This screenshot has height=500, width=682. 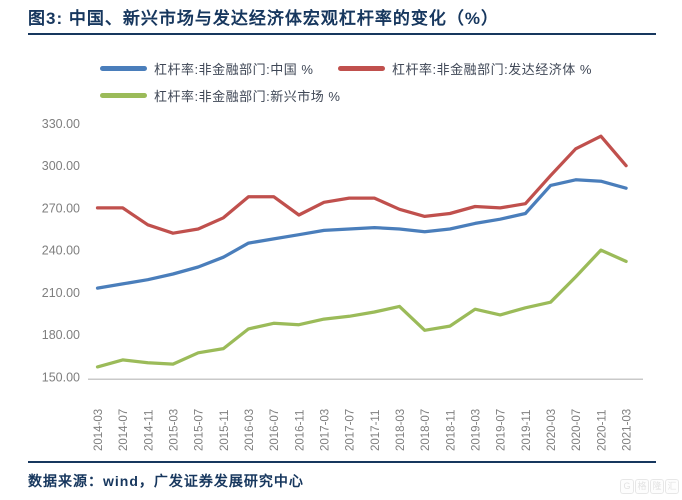 What do you see at coordinates (124, 430) in the screenshot?
I see `x-axis-tick-label: 2014-07` at bounding box center [124, 430].